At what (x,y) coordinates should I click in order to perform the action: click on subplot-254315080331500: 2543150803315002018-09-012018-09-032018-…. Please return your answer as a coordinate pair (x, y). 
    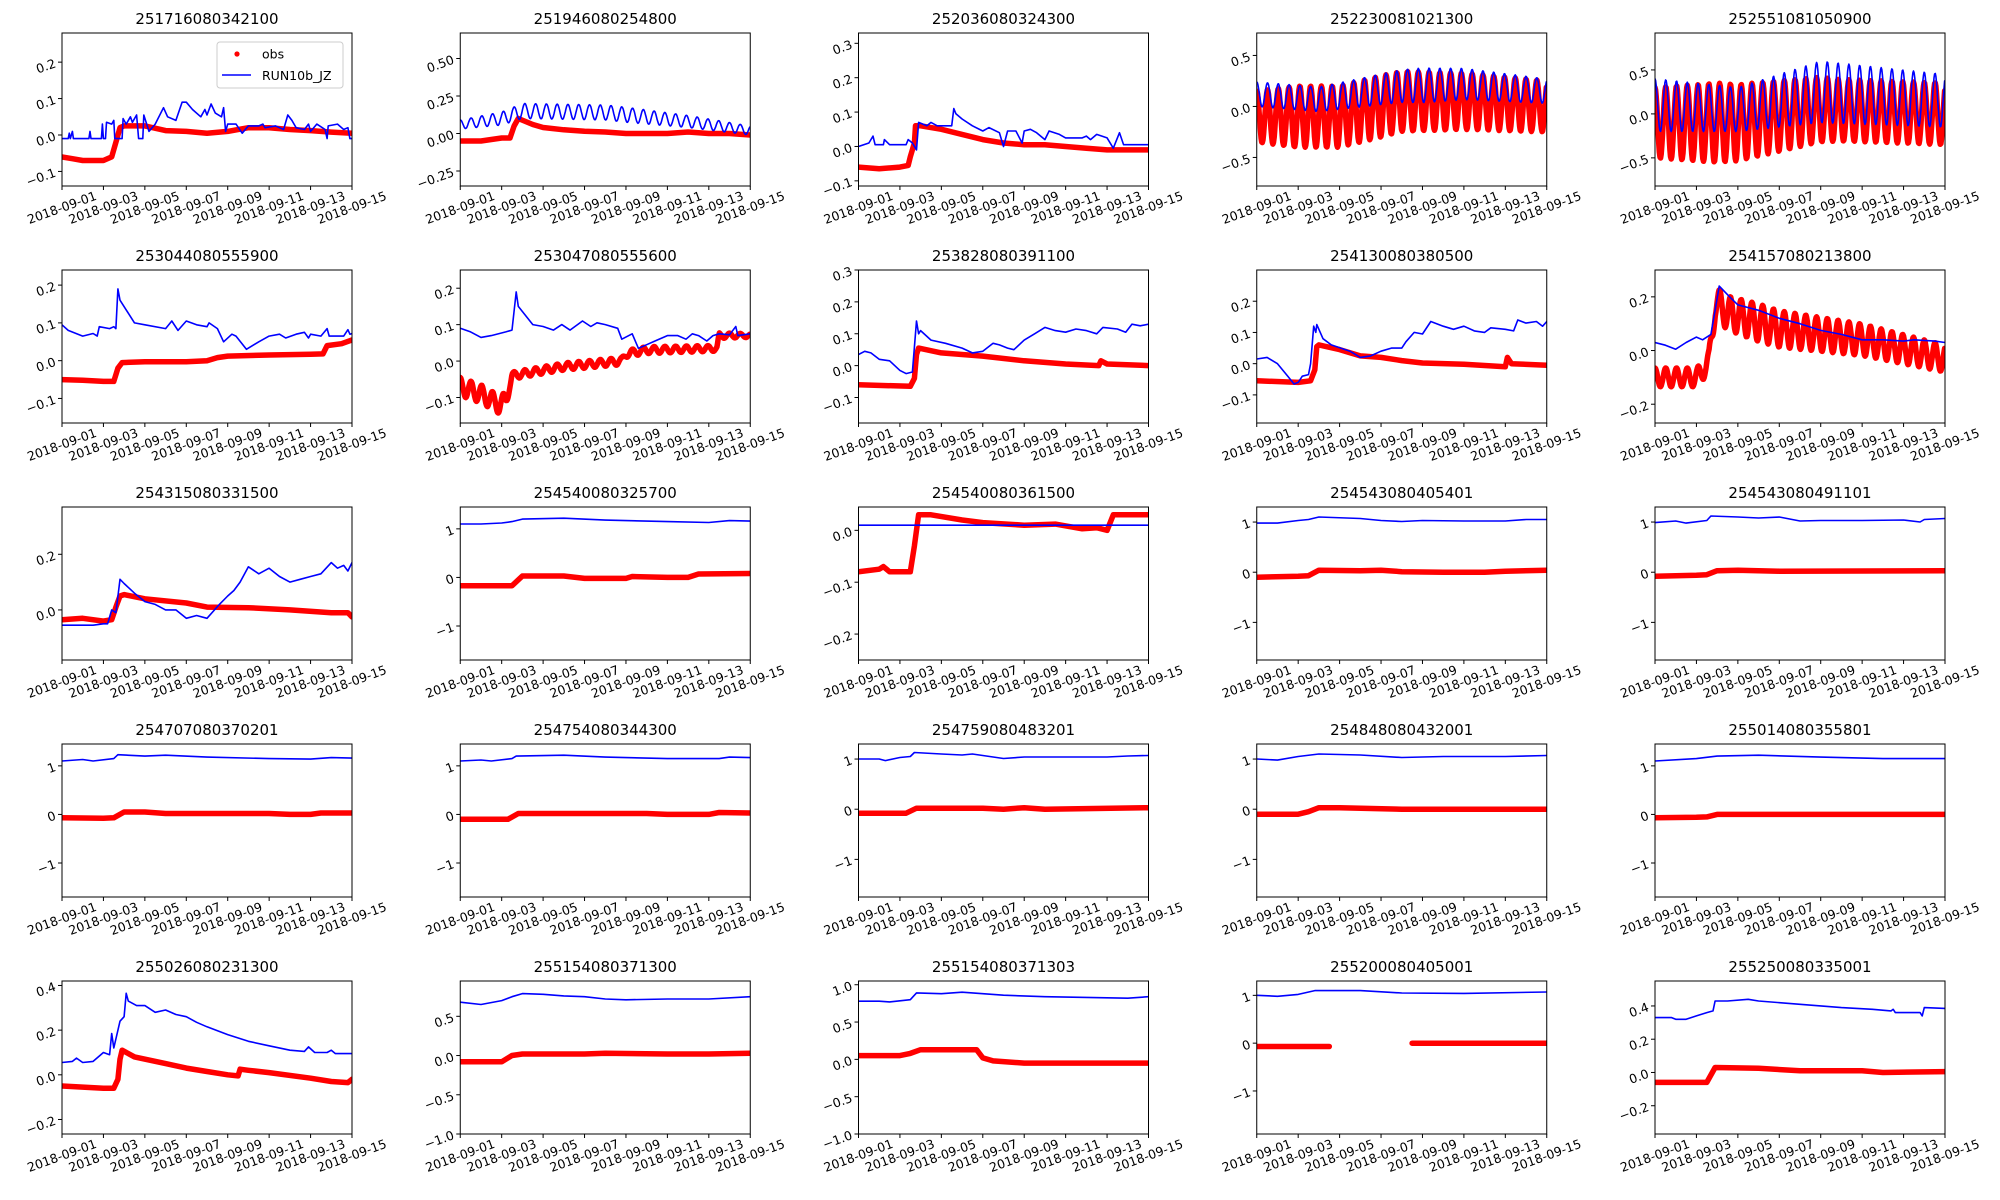
    Looking at the image, I should click on (206, 592).